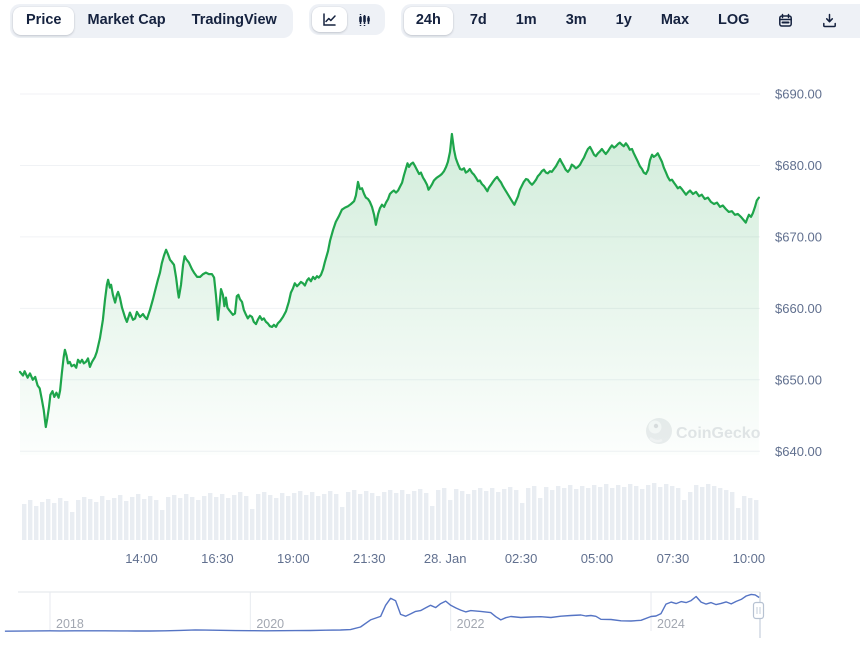  I want to click on navigator-year-label: 2022, so click(471, 624).